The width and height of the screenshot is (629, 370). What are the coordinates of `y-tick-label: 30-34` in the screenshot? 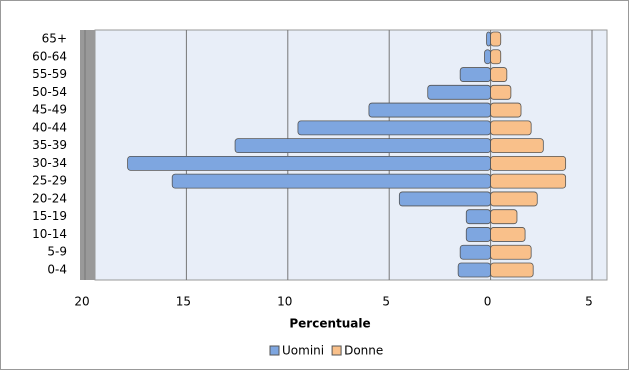 It's located at (49, 163).